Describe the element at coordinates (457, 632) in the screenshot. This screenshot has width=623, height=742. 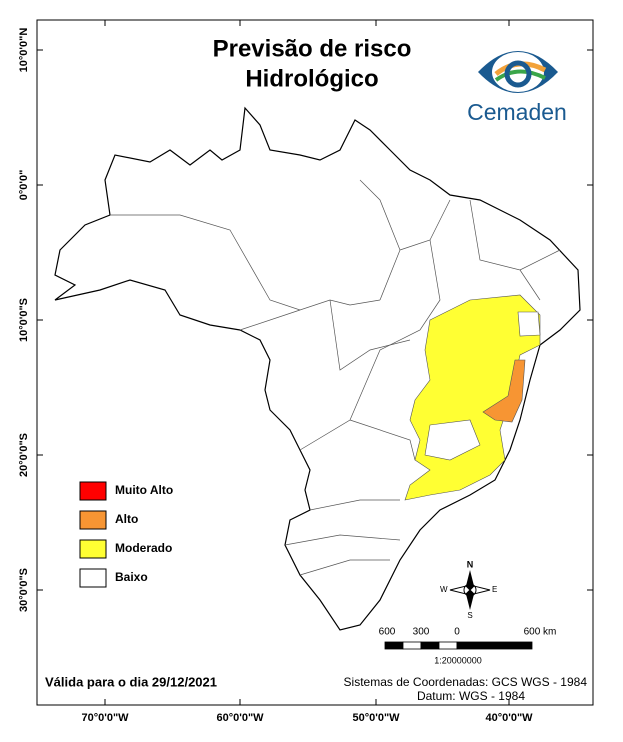
I see `scale-label: 0` at that location.